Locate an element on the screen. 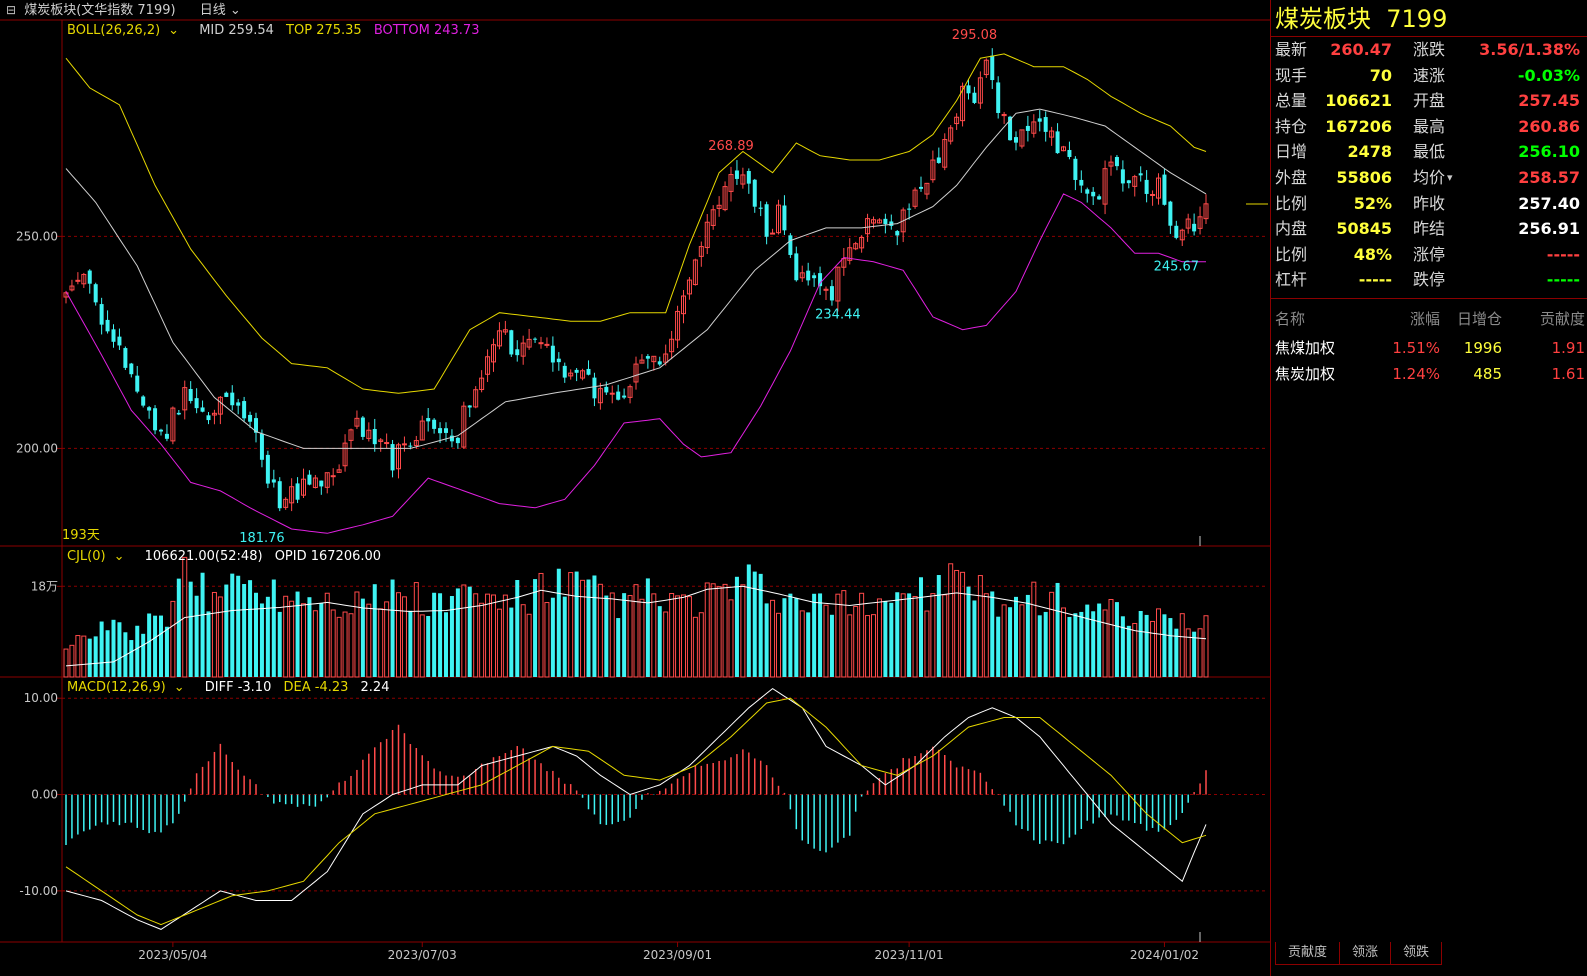  macd-legend: MACD(12,26,9) ⌄ DIFF -3.10 DEA -4.23 2.24 is located at coordinates (232, 688).